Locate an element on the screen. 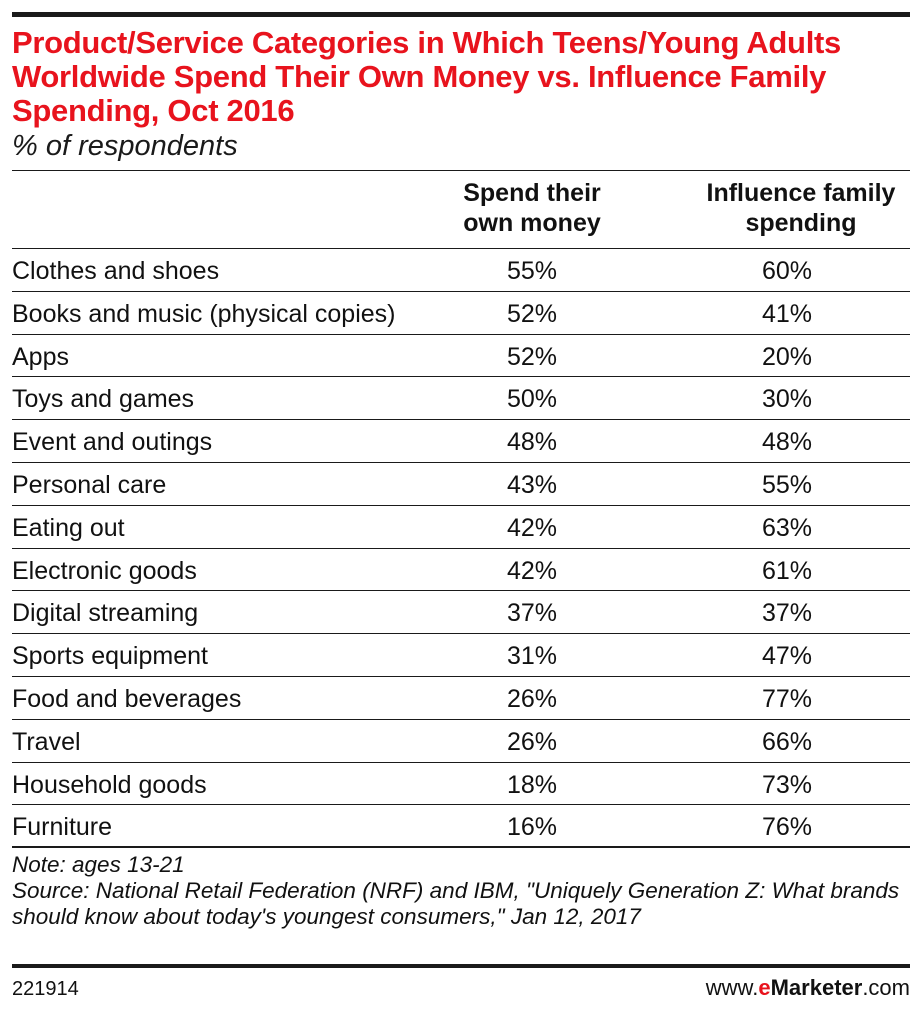  table-row: Electronic goods 42% 61% is located at coordinates (461, 570).